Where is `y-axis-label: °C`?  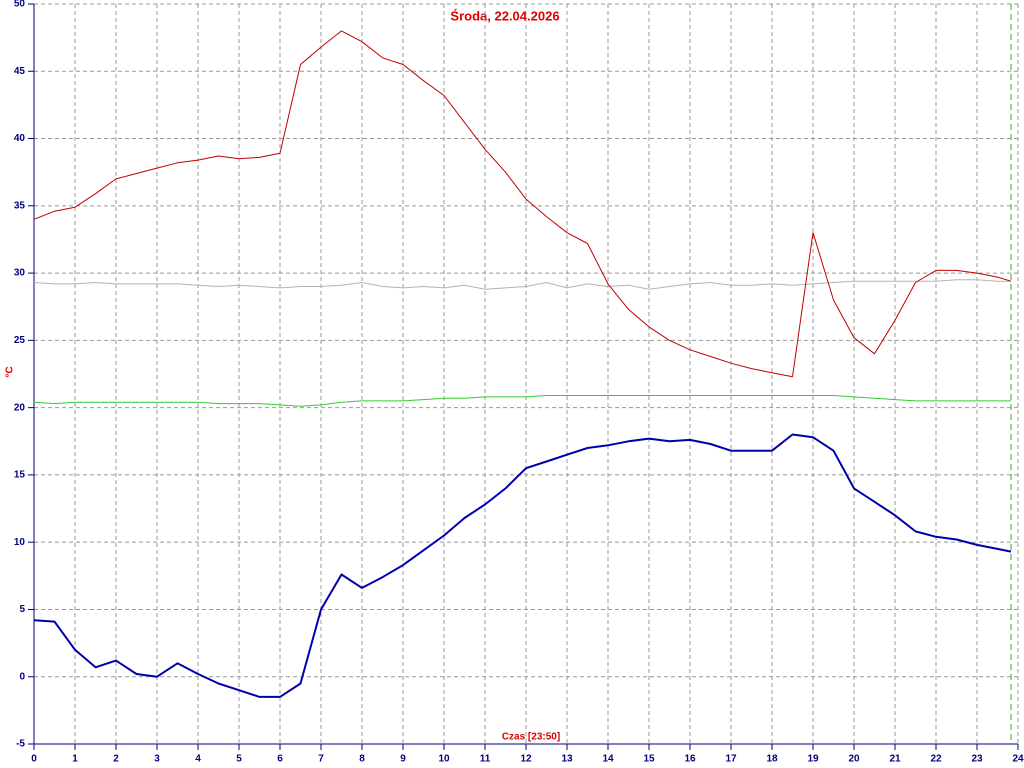 y-axis-label: °C is located at coordinates (10, 371).